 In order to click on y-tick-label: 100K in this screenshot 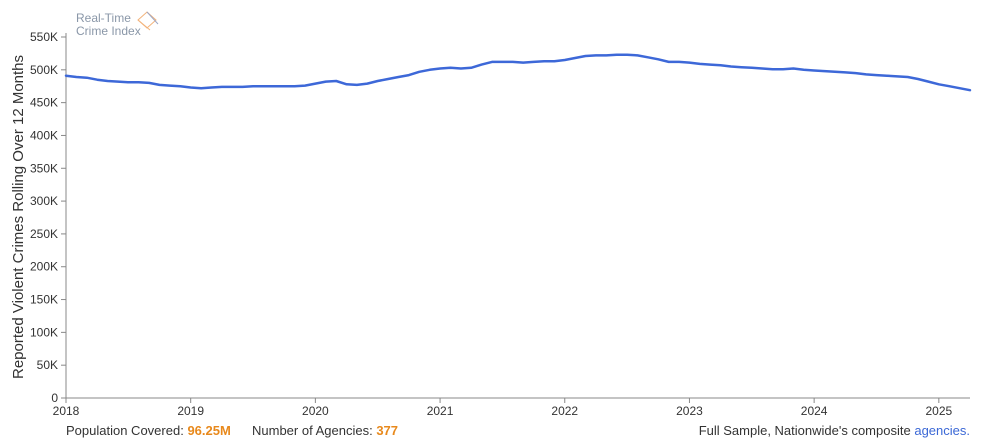, I will do `click(44, 332)`.